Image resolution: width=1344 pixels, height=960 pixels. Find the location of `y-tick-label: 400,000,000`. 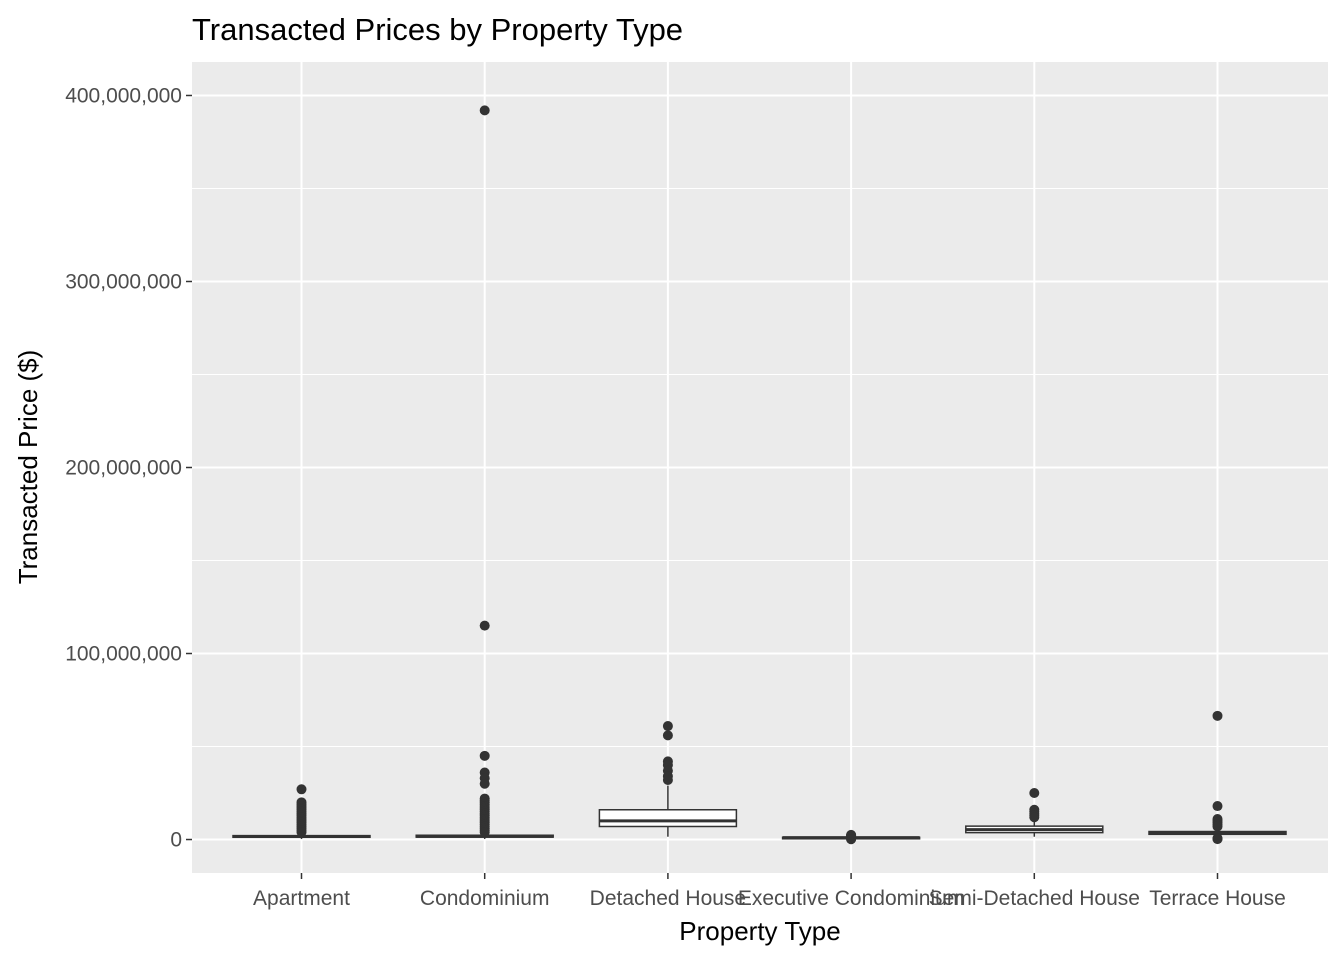

y-tick-label: 400,000,000 is located at coordinates (123, 95).